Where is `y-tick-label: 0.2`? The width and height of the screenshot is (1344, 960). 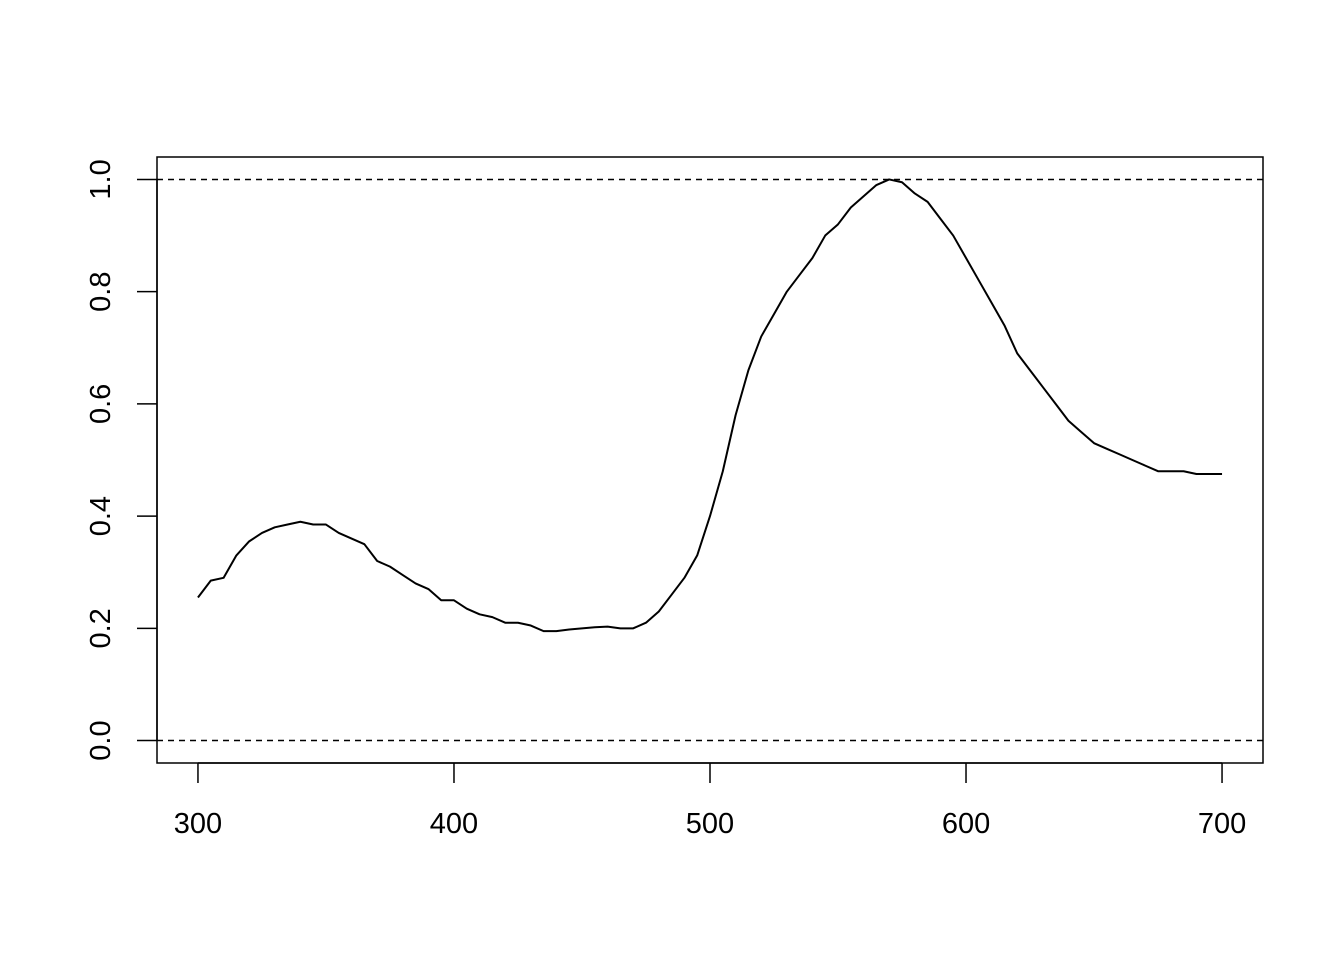
y-tick-label: 0.2 is located at coordinates (101, 628).